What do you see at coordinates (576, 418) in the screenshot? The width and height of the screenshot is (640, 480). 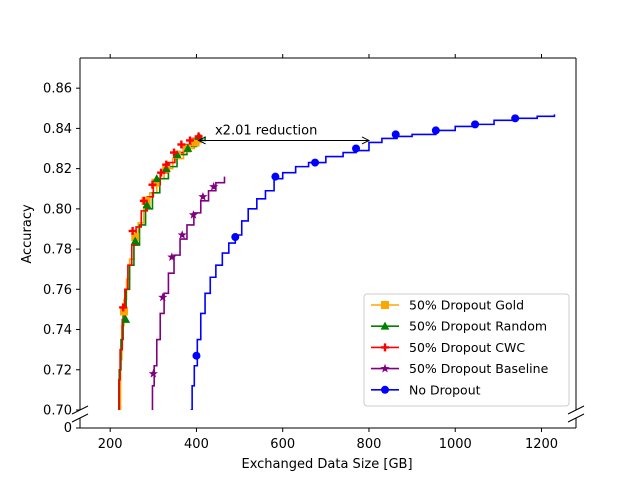 I see `axis-break-mark-right-lower` at bounding box center [576, 418].